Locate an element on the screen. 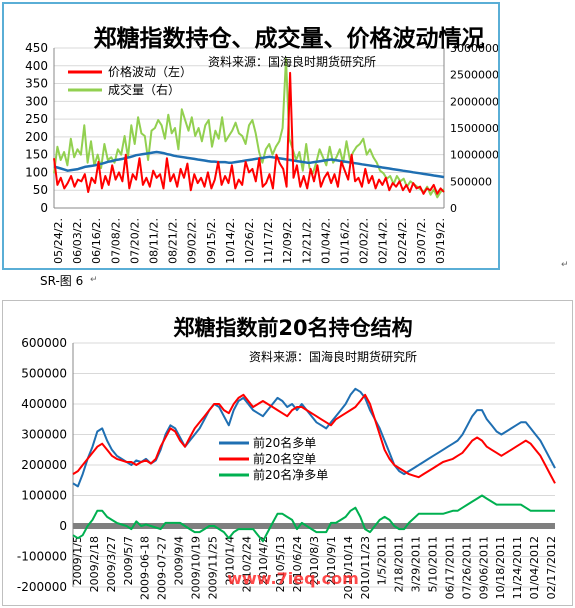  x-tick-label: 09/06/2011 is located at coordinates (483, 567).